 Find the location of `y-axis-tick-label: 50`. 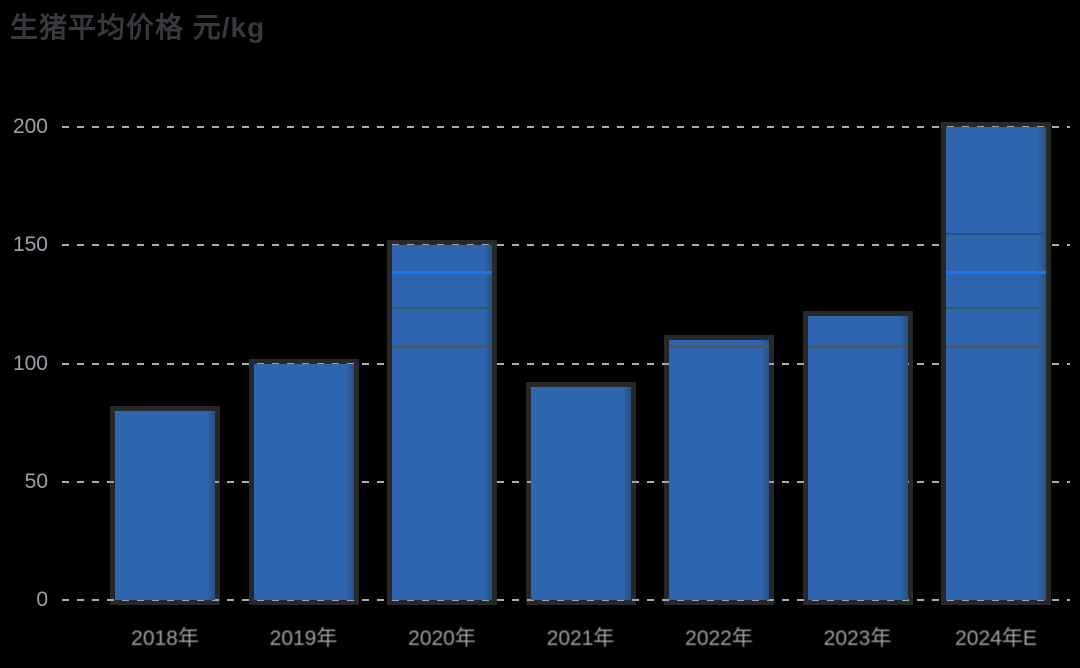

y-axis-tick-label: 50 is located at coordinates (36, 481).